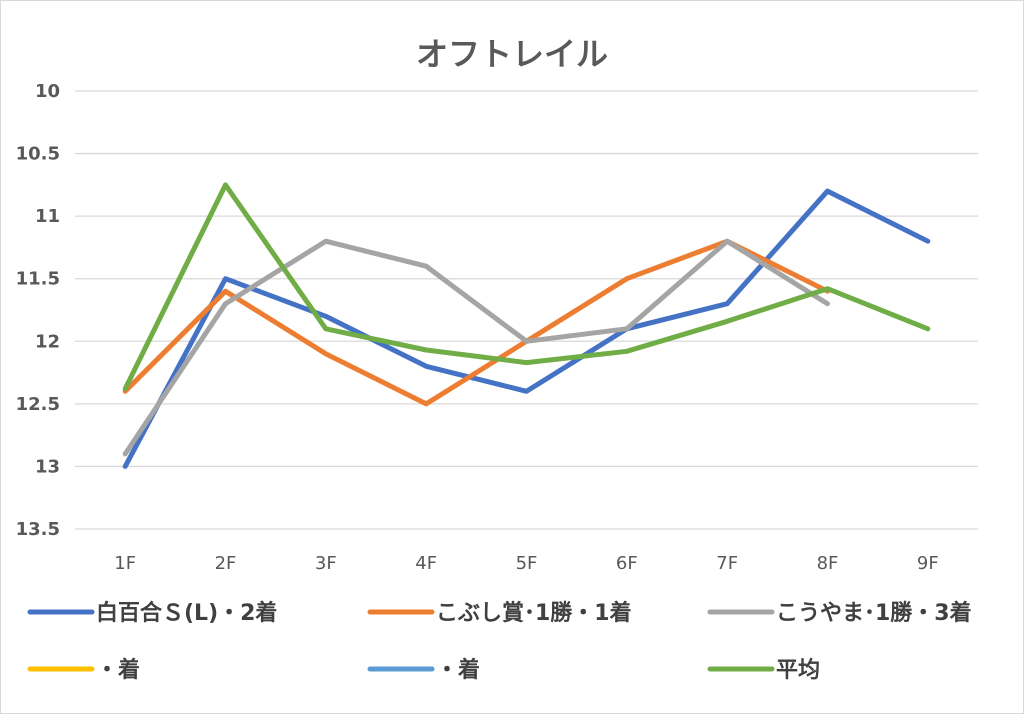  I want to click on y-tick-label: 12.5, so click(38, 404).